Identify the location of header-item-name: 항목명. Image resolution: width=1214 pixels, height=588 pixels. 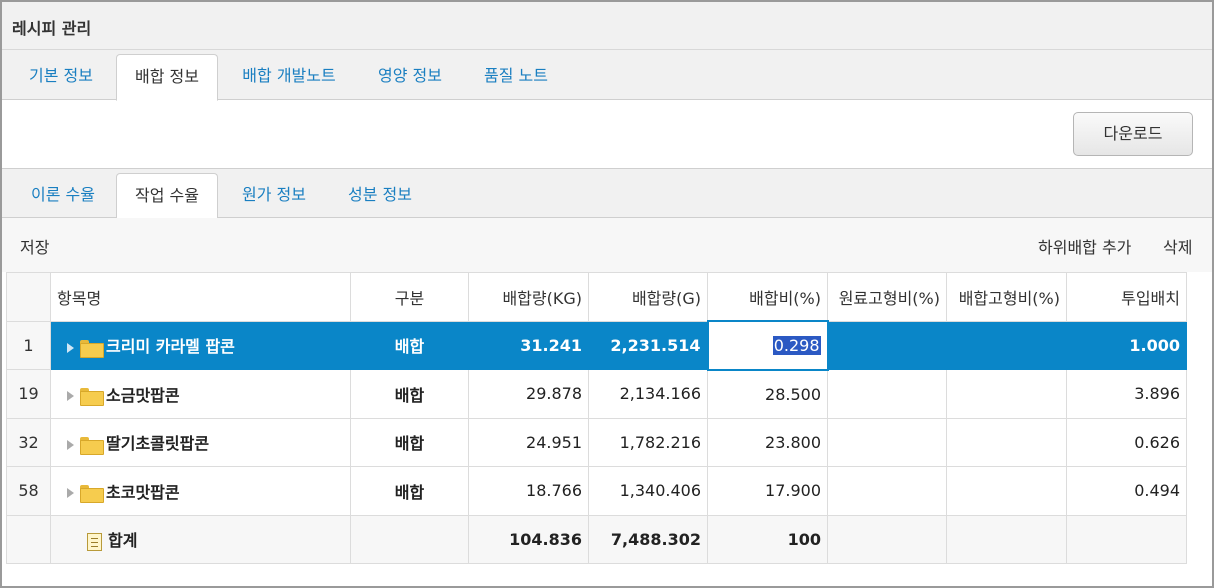
(200, 297).